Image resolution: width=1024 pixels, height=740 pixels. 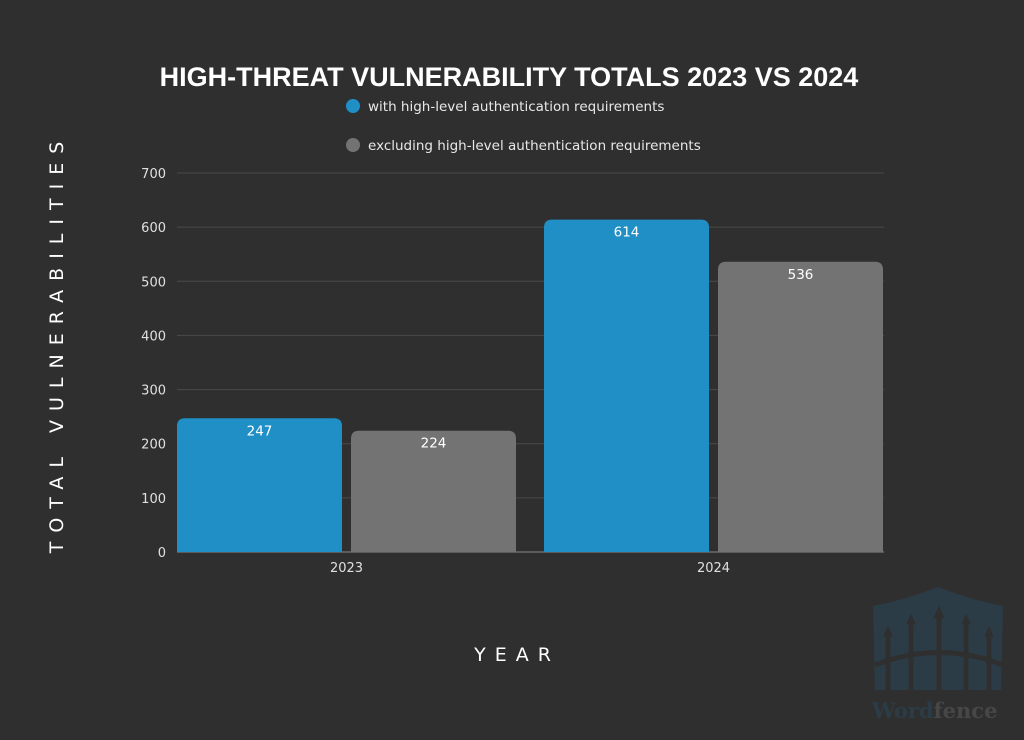 I want to click on y-tick-label: 200, so click(x=153, y=445).